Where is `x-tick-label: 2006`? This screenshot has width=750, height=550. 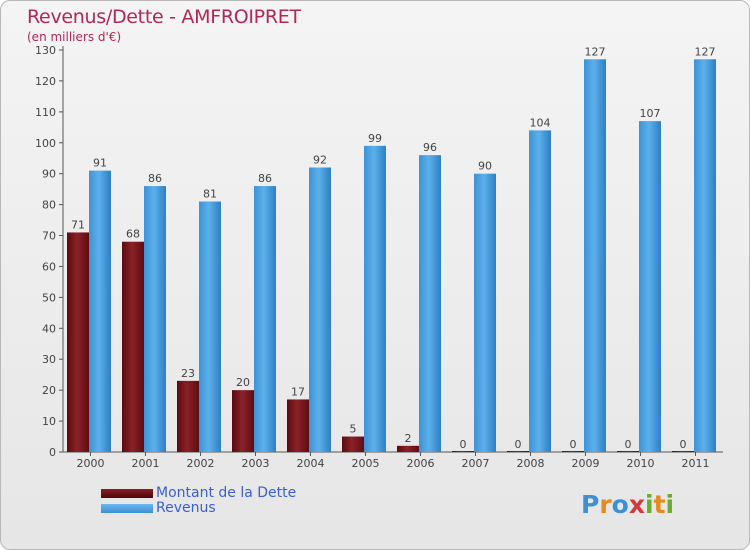 x-tick-label: 2006 is located at coordinates (421, 463).